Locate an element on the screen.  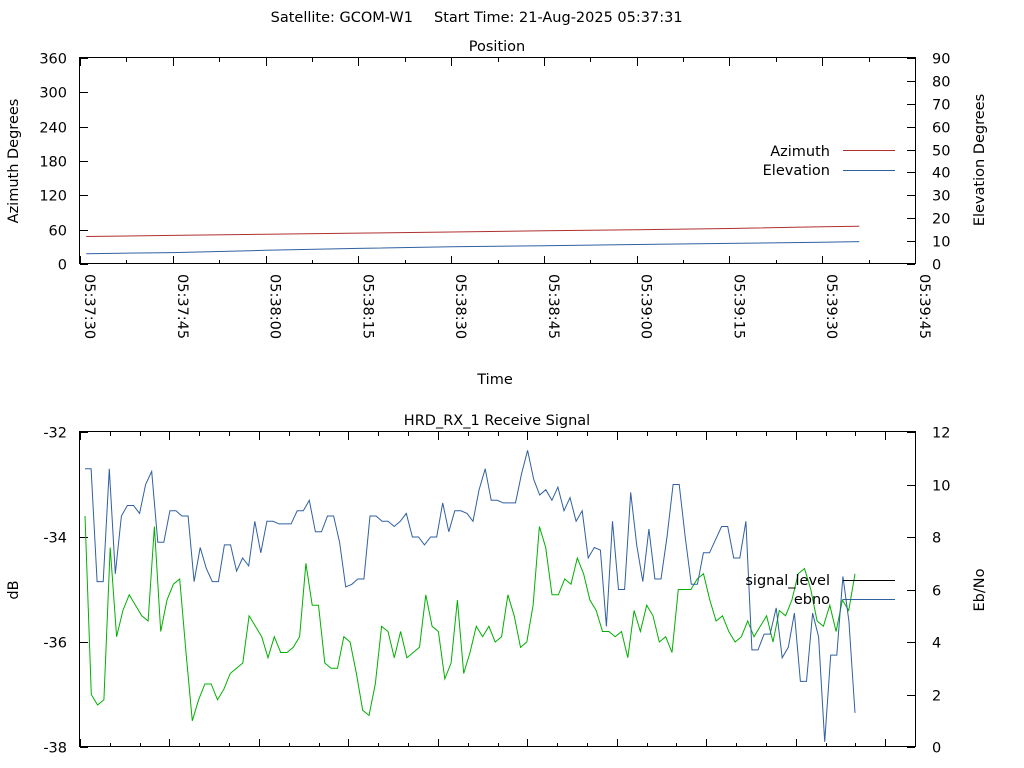
ebno-tick-label: 10 is located at coordinates (941, 487).